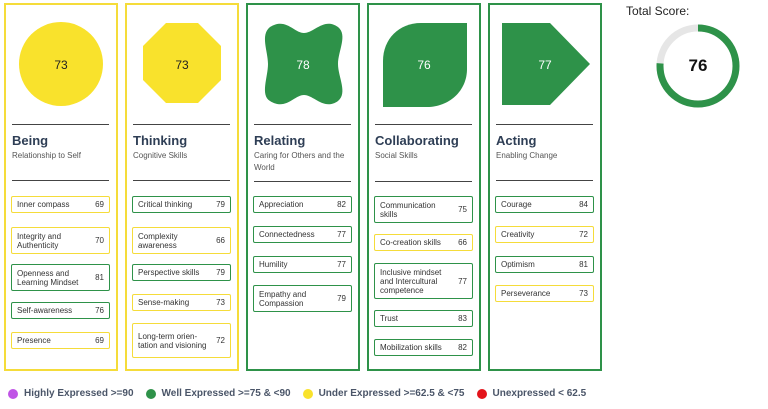 The height and width of the screenshot is (409, 768). Describe the element at coordinates (160, 140) in the screenshot. I see `domain-title: Thinking` at that location.